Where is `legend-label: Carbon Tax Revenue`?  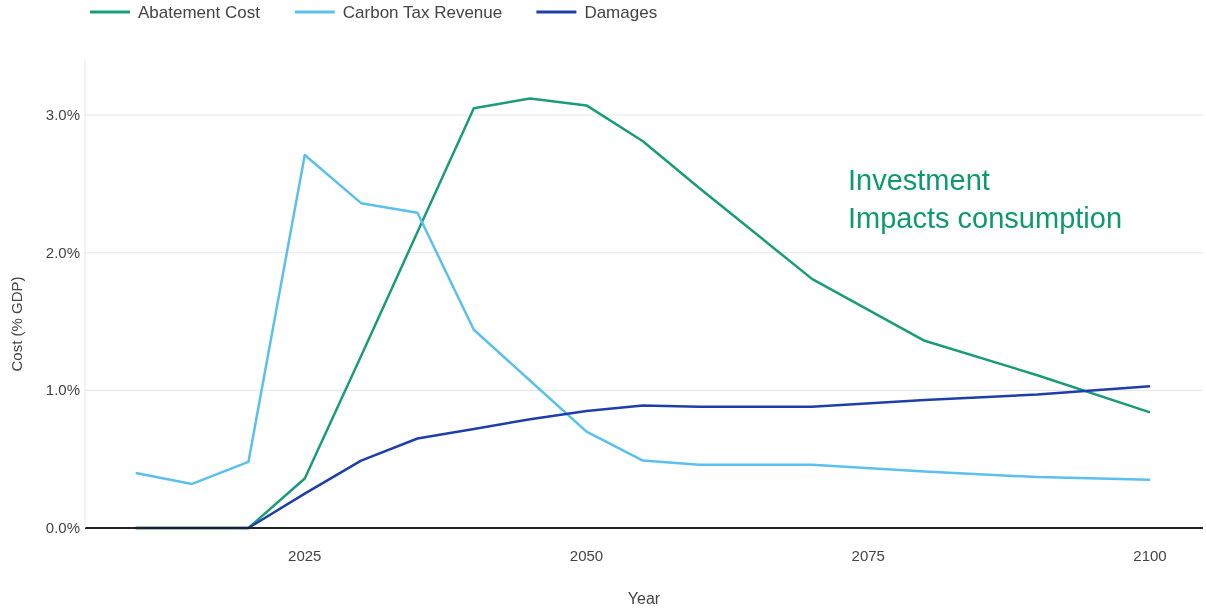 legend-label: Carbon Tax Revenue is located at coordinates (422, 12).